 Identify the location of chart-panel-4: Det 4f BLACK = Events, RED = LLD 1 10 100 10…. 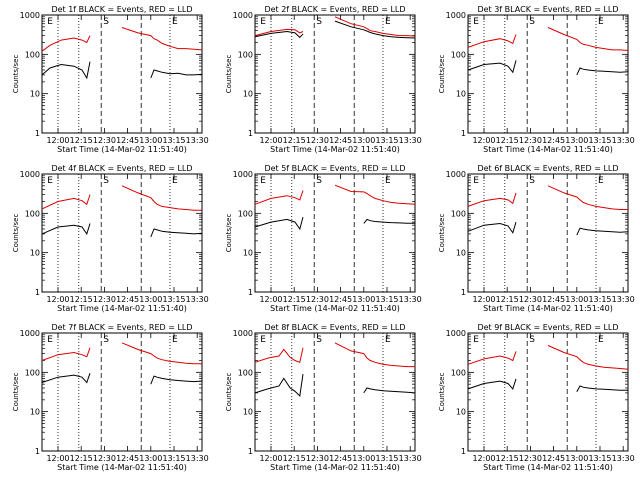
(110, 238).